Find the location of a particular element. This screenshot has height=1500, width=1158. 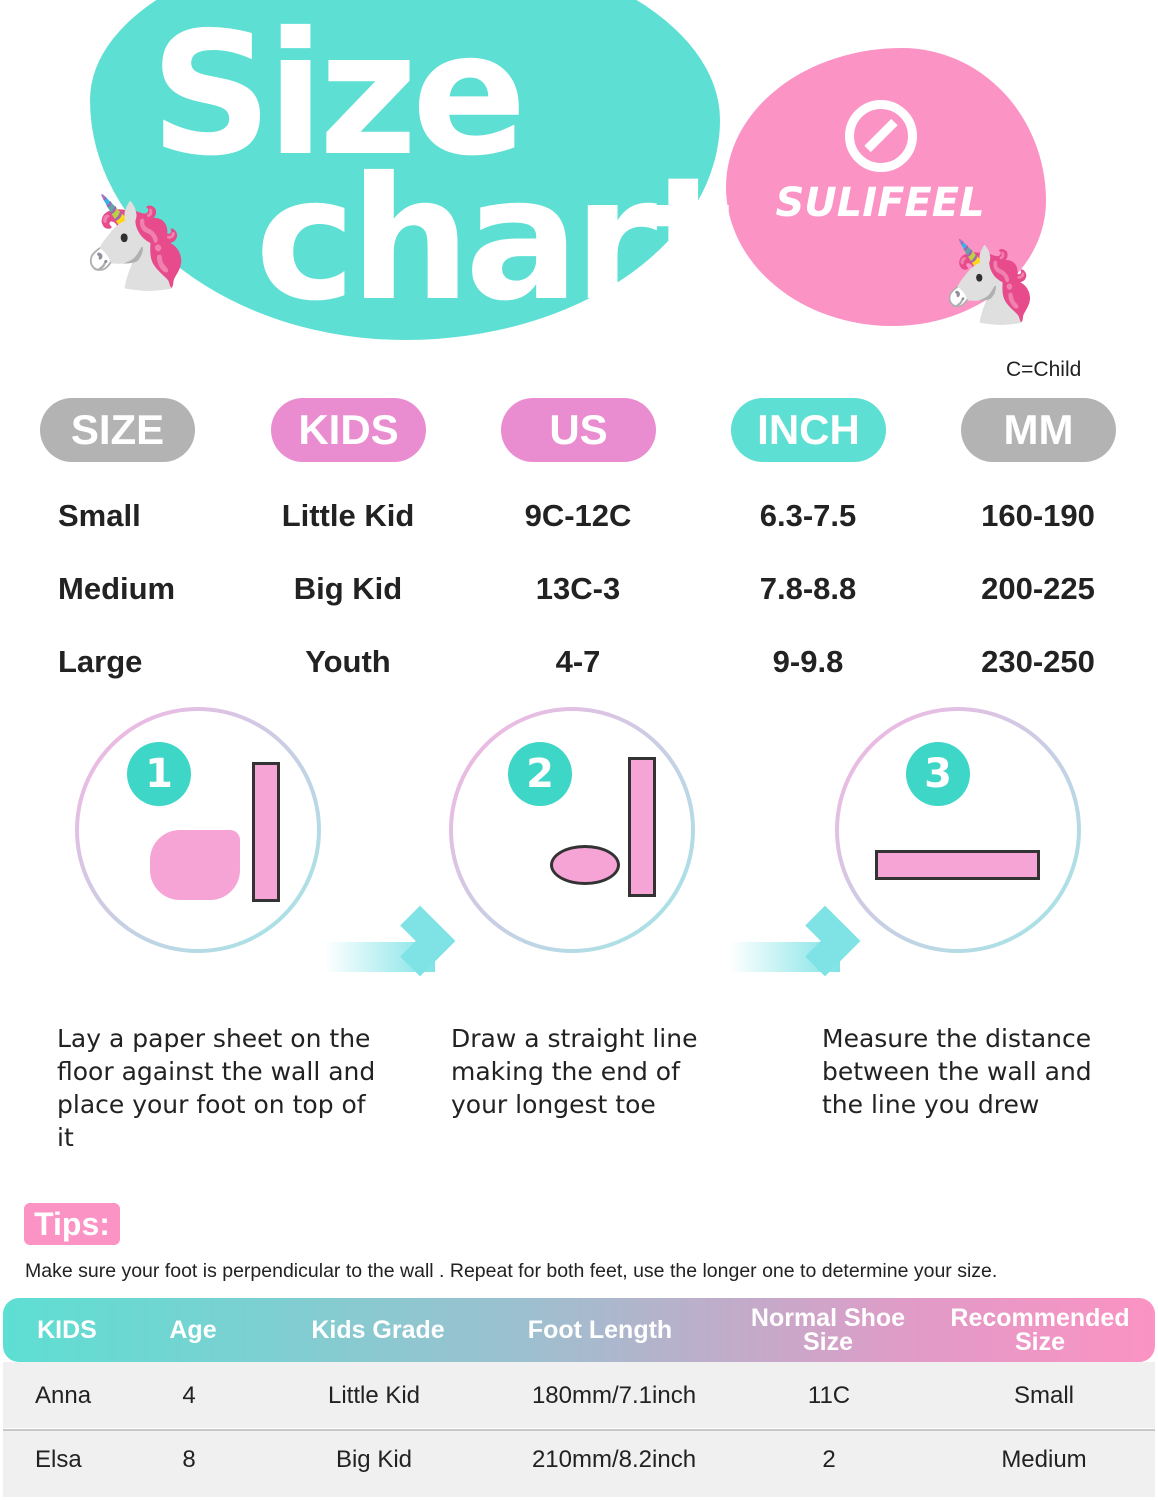

column-header: Recommended Size is located at coordinates (1040, 1330).